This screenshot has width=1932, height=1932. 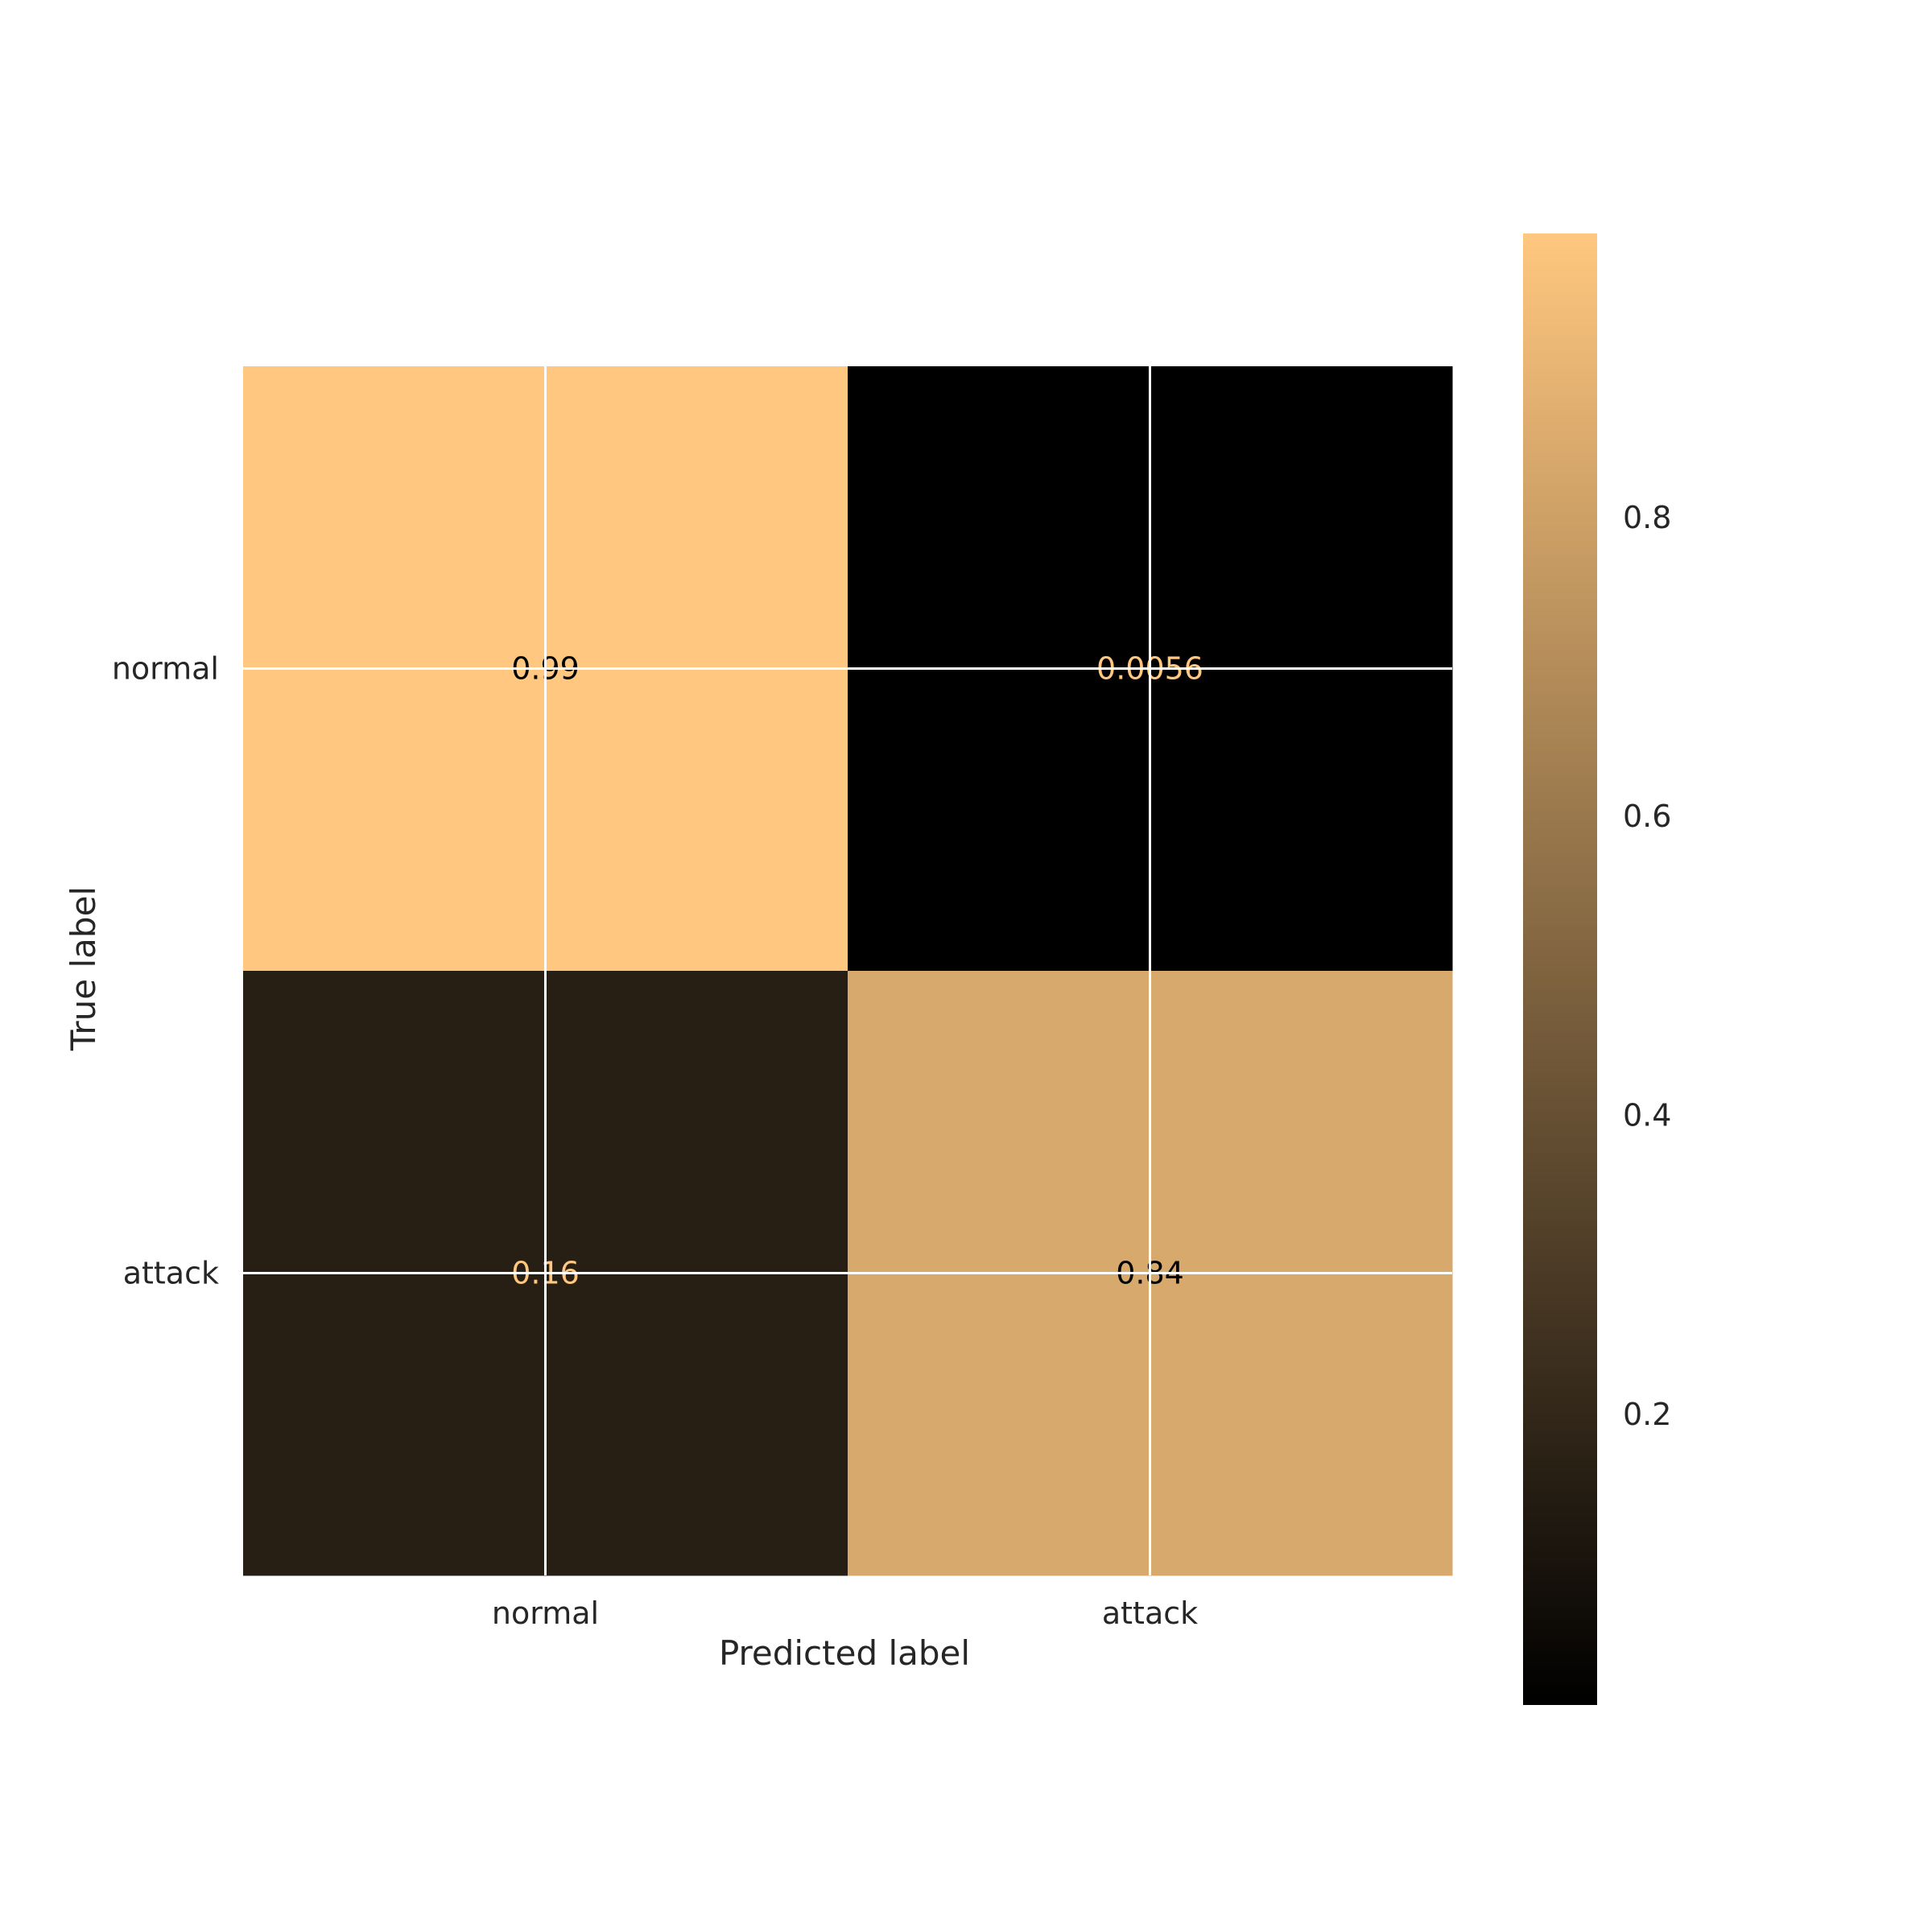 What do you see at coordinates (171, 1273) in the screenshot?
I see `y-tick-label: attack` at bounding box center [171, 1273].